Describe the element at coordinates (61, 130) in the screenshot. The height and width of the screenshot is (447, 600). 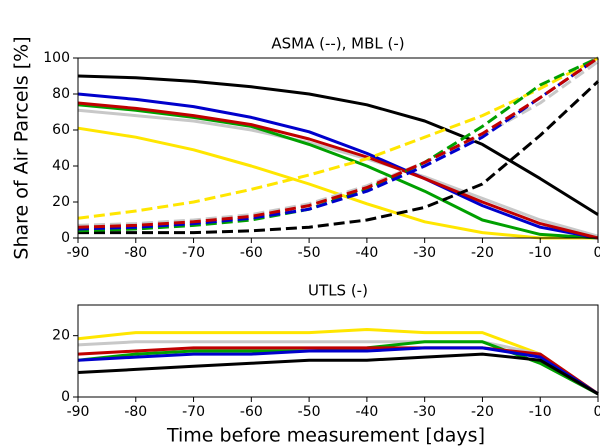
I see `y-tick-label: 60` at that location.